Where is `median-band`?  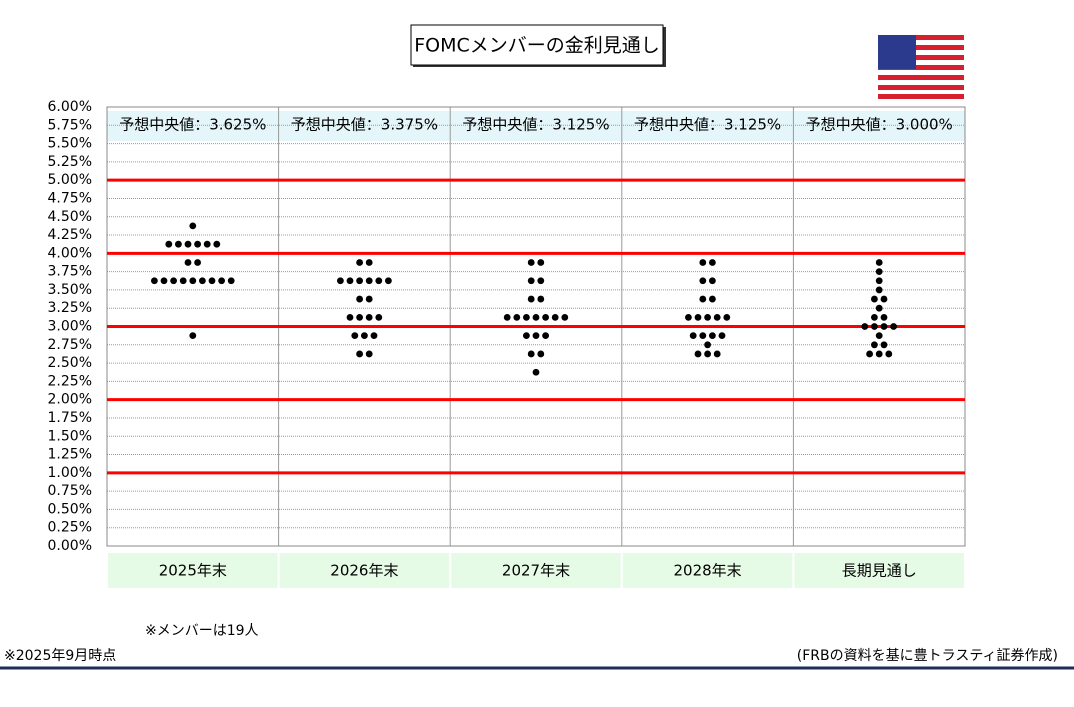 median-band is located at coordinates (536, 126).